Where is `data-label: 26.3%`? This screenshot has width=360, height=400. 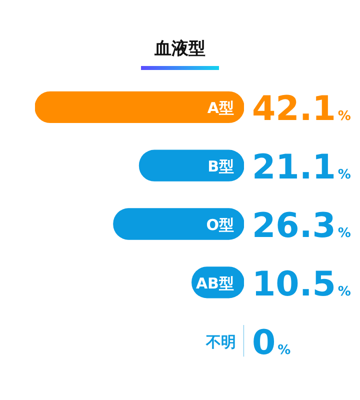
data-label: 26.3% is located at coordinates (301, 226).